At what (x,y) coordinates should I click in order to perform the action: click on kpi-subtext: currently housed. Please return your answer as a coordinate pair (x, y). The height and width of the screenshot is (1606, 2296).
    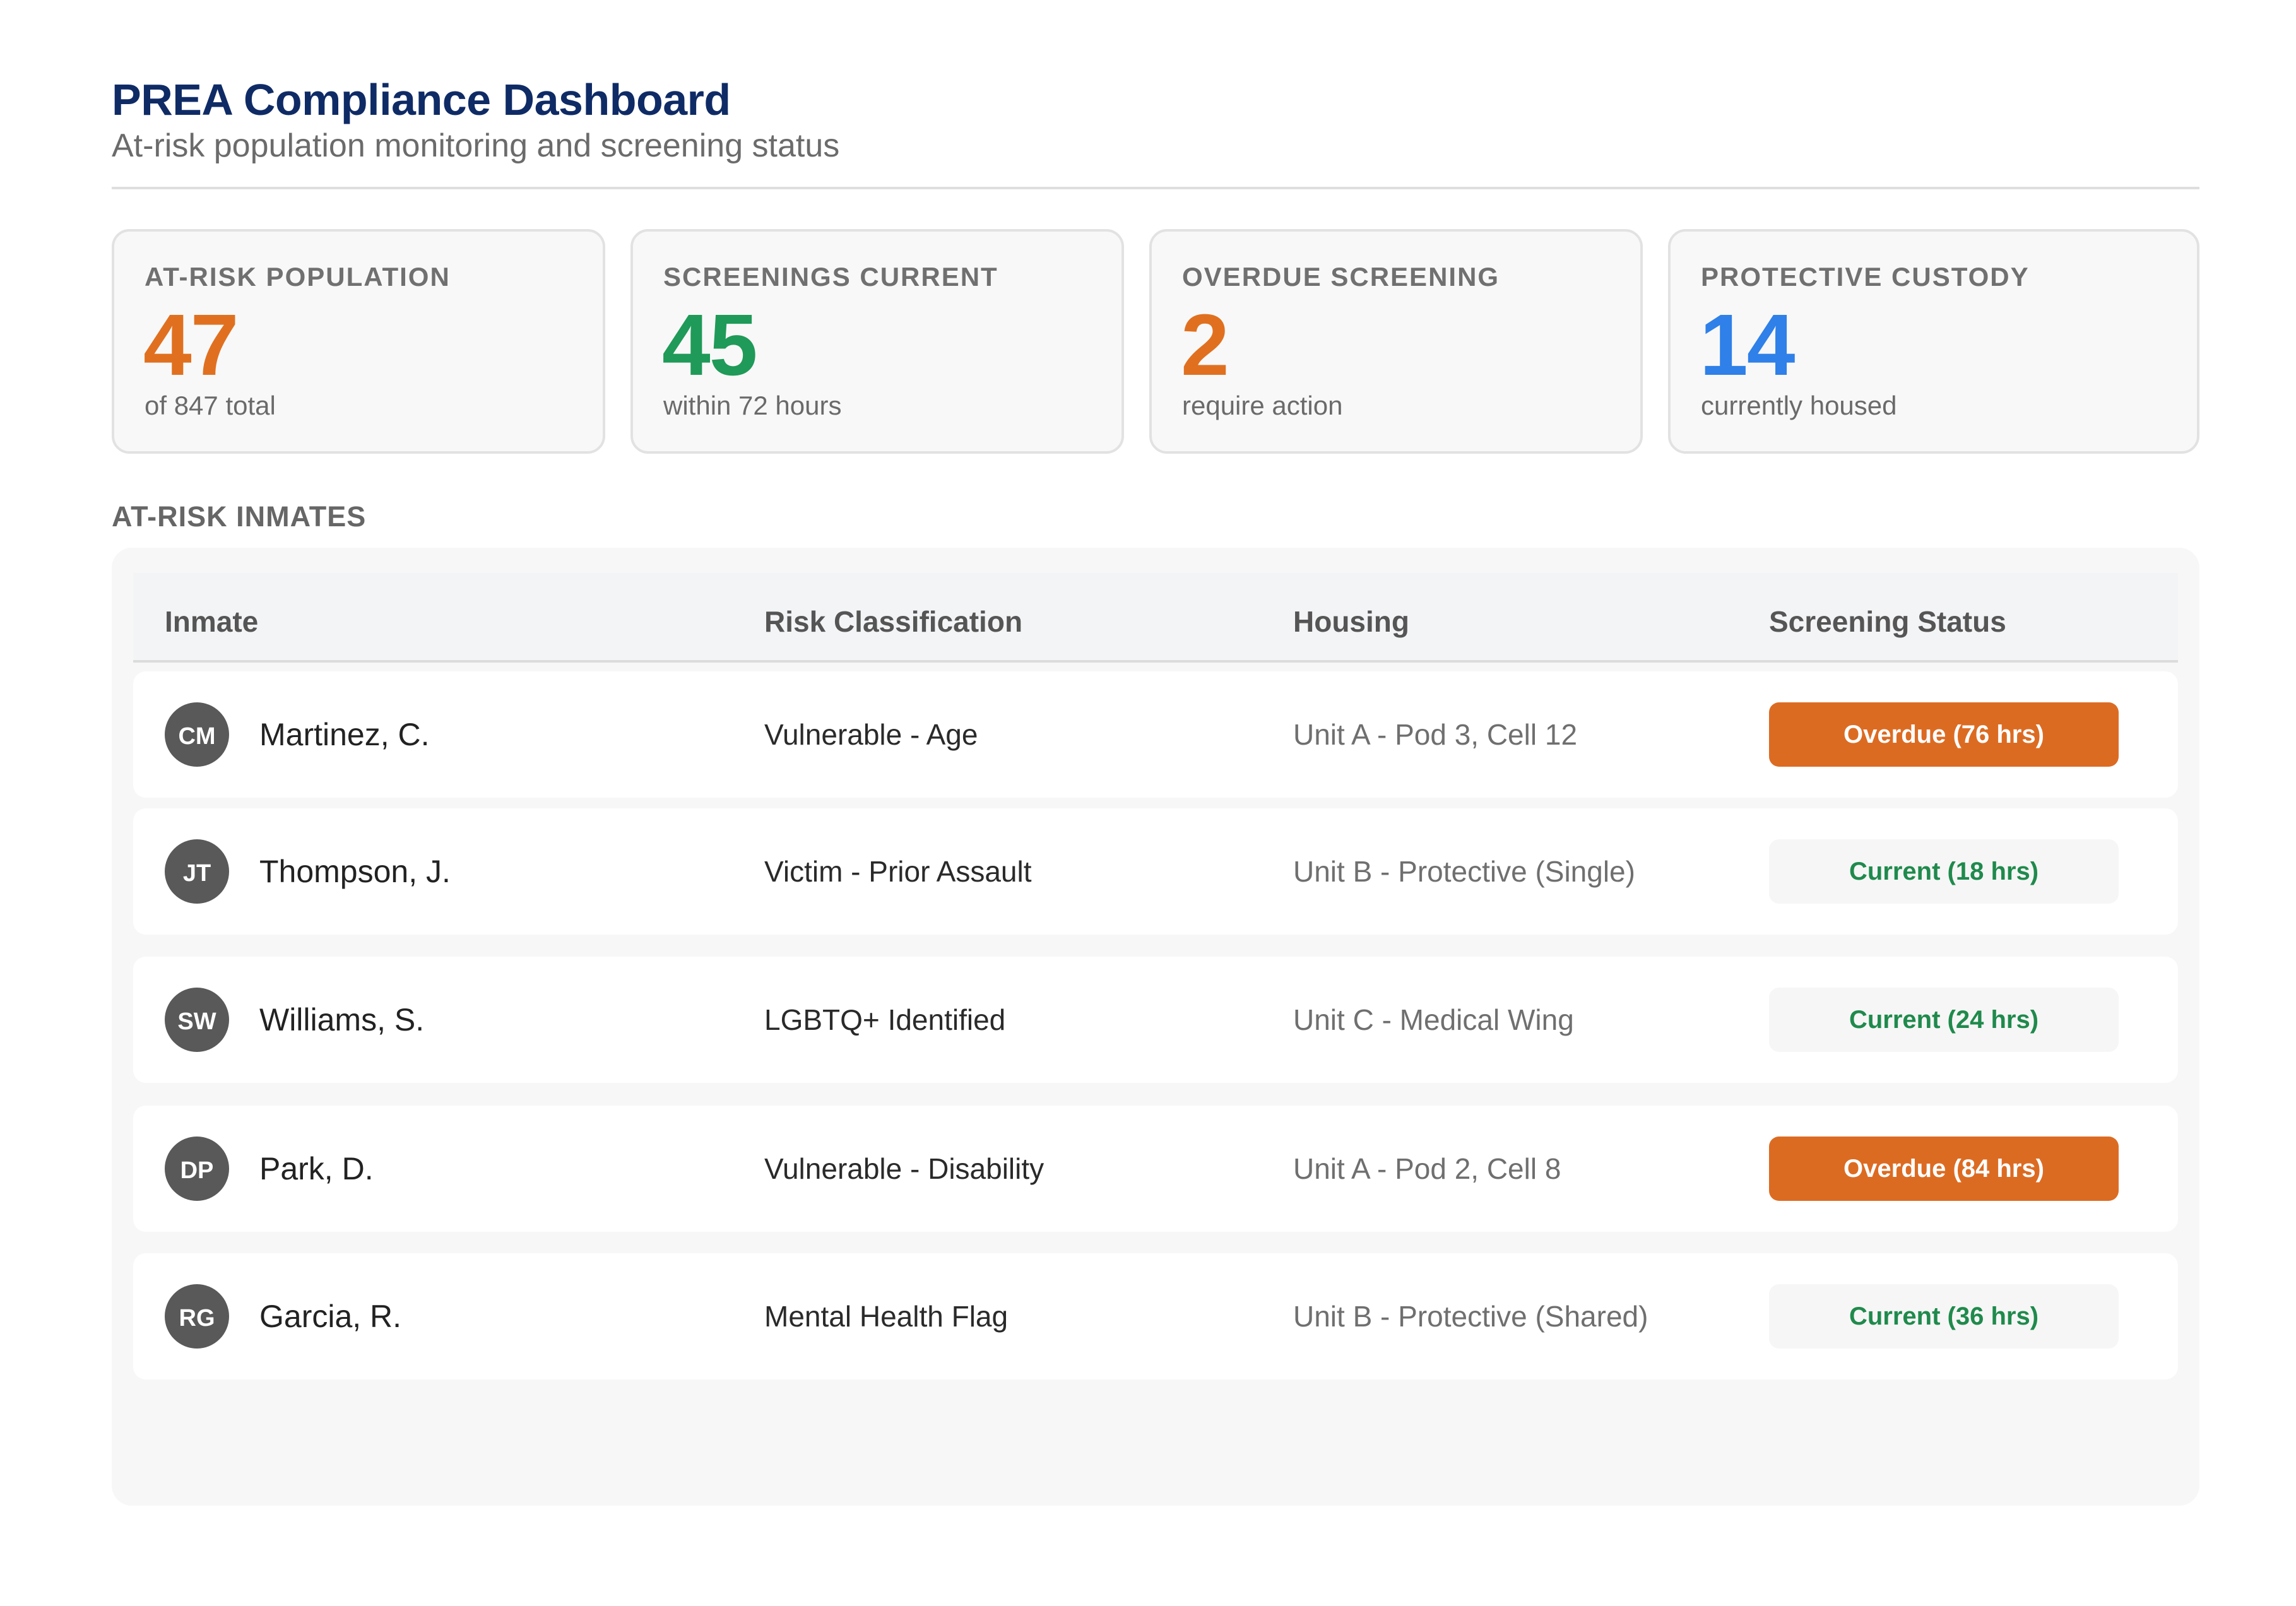
    Looking at the image, I should click on (1799, 405).